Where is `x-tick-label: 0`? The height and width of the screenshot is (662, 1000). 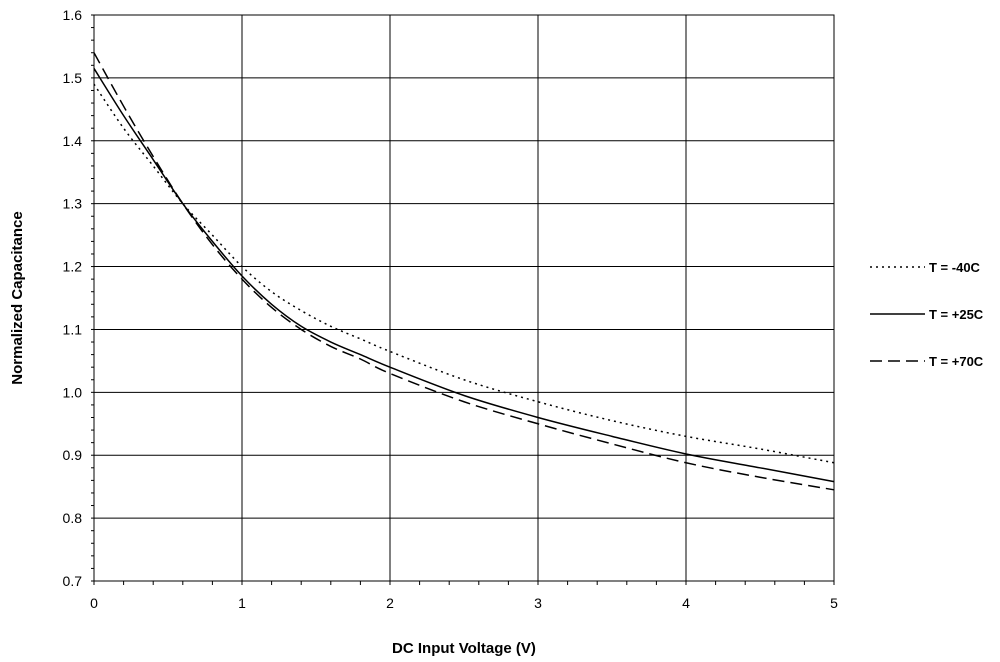 x-tick-label: 0 is located at coordinates (94, 603).